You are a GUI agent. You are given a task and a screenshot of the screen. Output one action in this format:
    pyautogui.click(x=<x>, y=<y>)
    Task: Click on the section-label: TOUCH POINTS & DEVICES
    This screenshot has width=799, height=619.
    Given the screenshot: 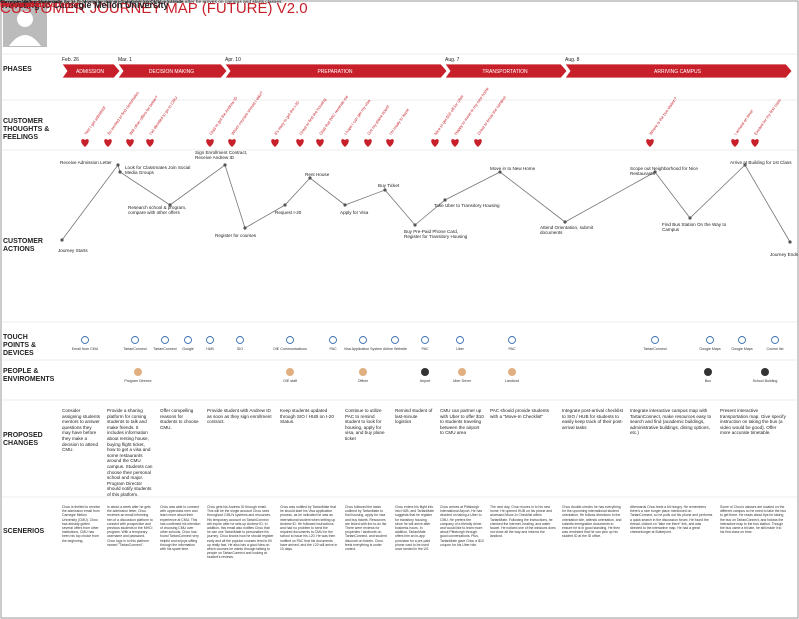 What is the action you would take?
    pyautogui.click(x=20, y=345)
    